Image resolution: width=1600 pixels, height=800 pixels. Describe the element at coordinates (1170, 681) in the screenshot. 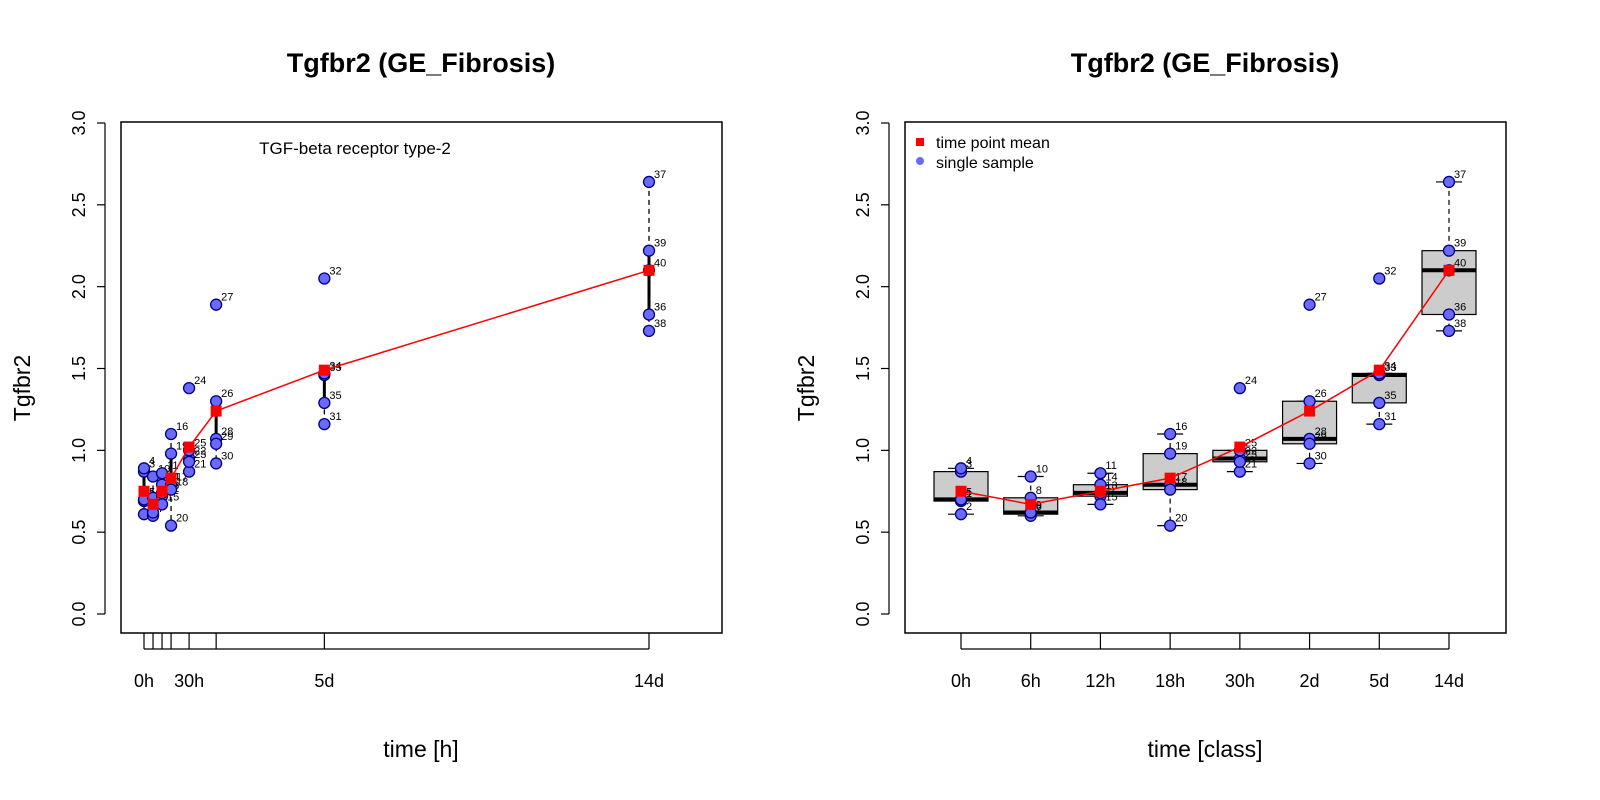

I see `right-x-tick-label: 18h` at that location.